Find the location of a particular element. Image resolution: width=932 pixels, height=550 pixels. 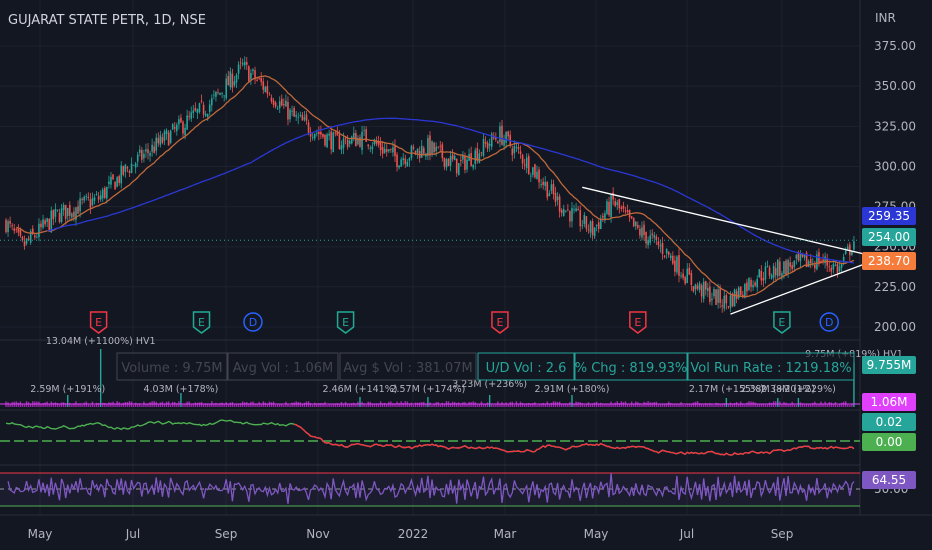

volume-label: 3.23M (+236%) is located at coordinates (489, 384).